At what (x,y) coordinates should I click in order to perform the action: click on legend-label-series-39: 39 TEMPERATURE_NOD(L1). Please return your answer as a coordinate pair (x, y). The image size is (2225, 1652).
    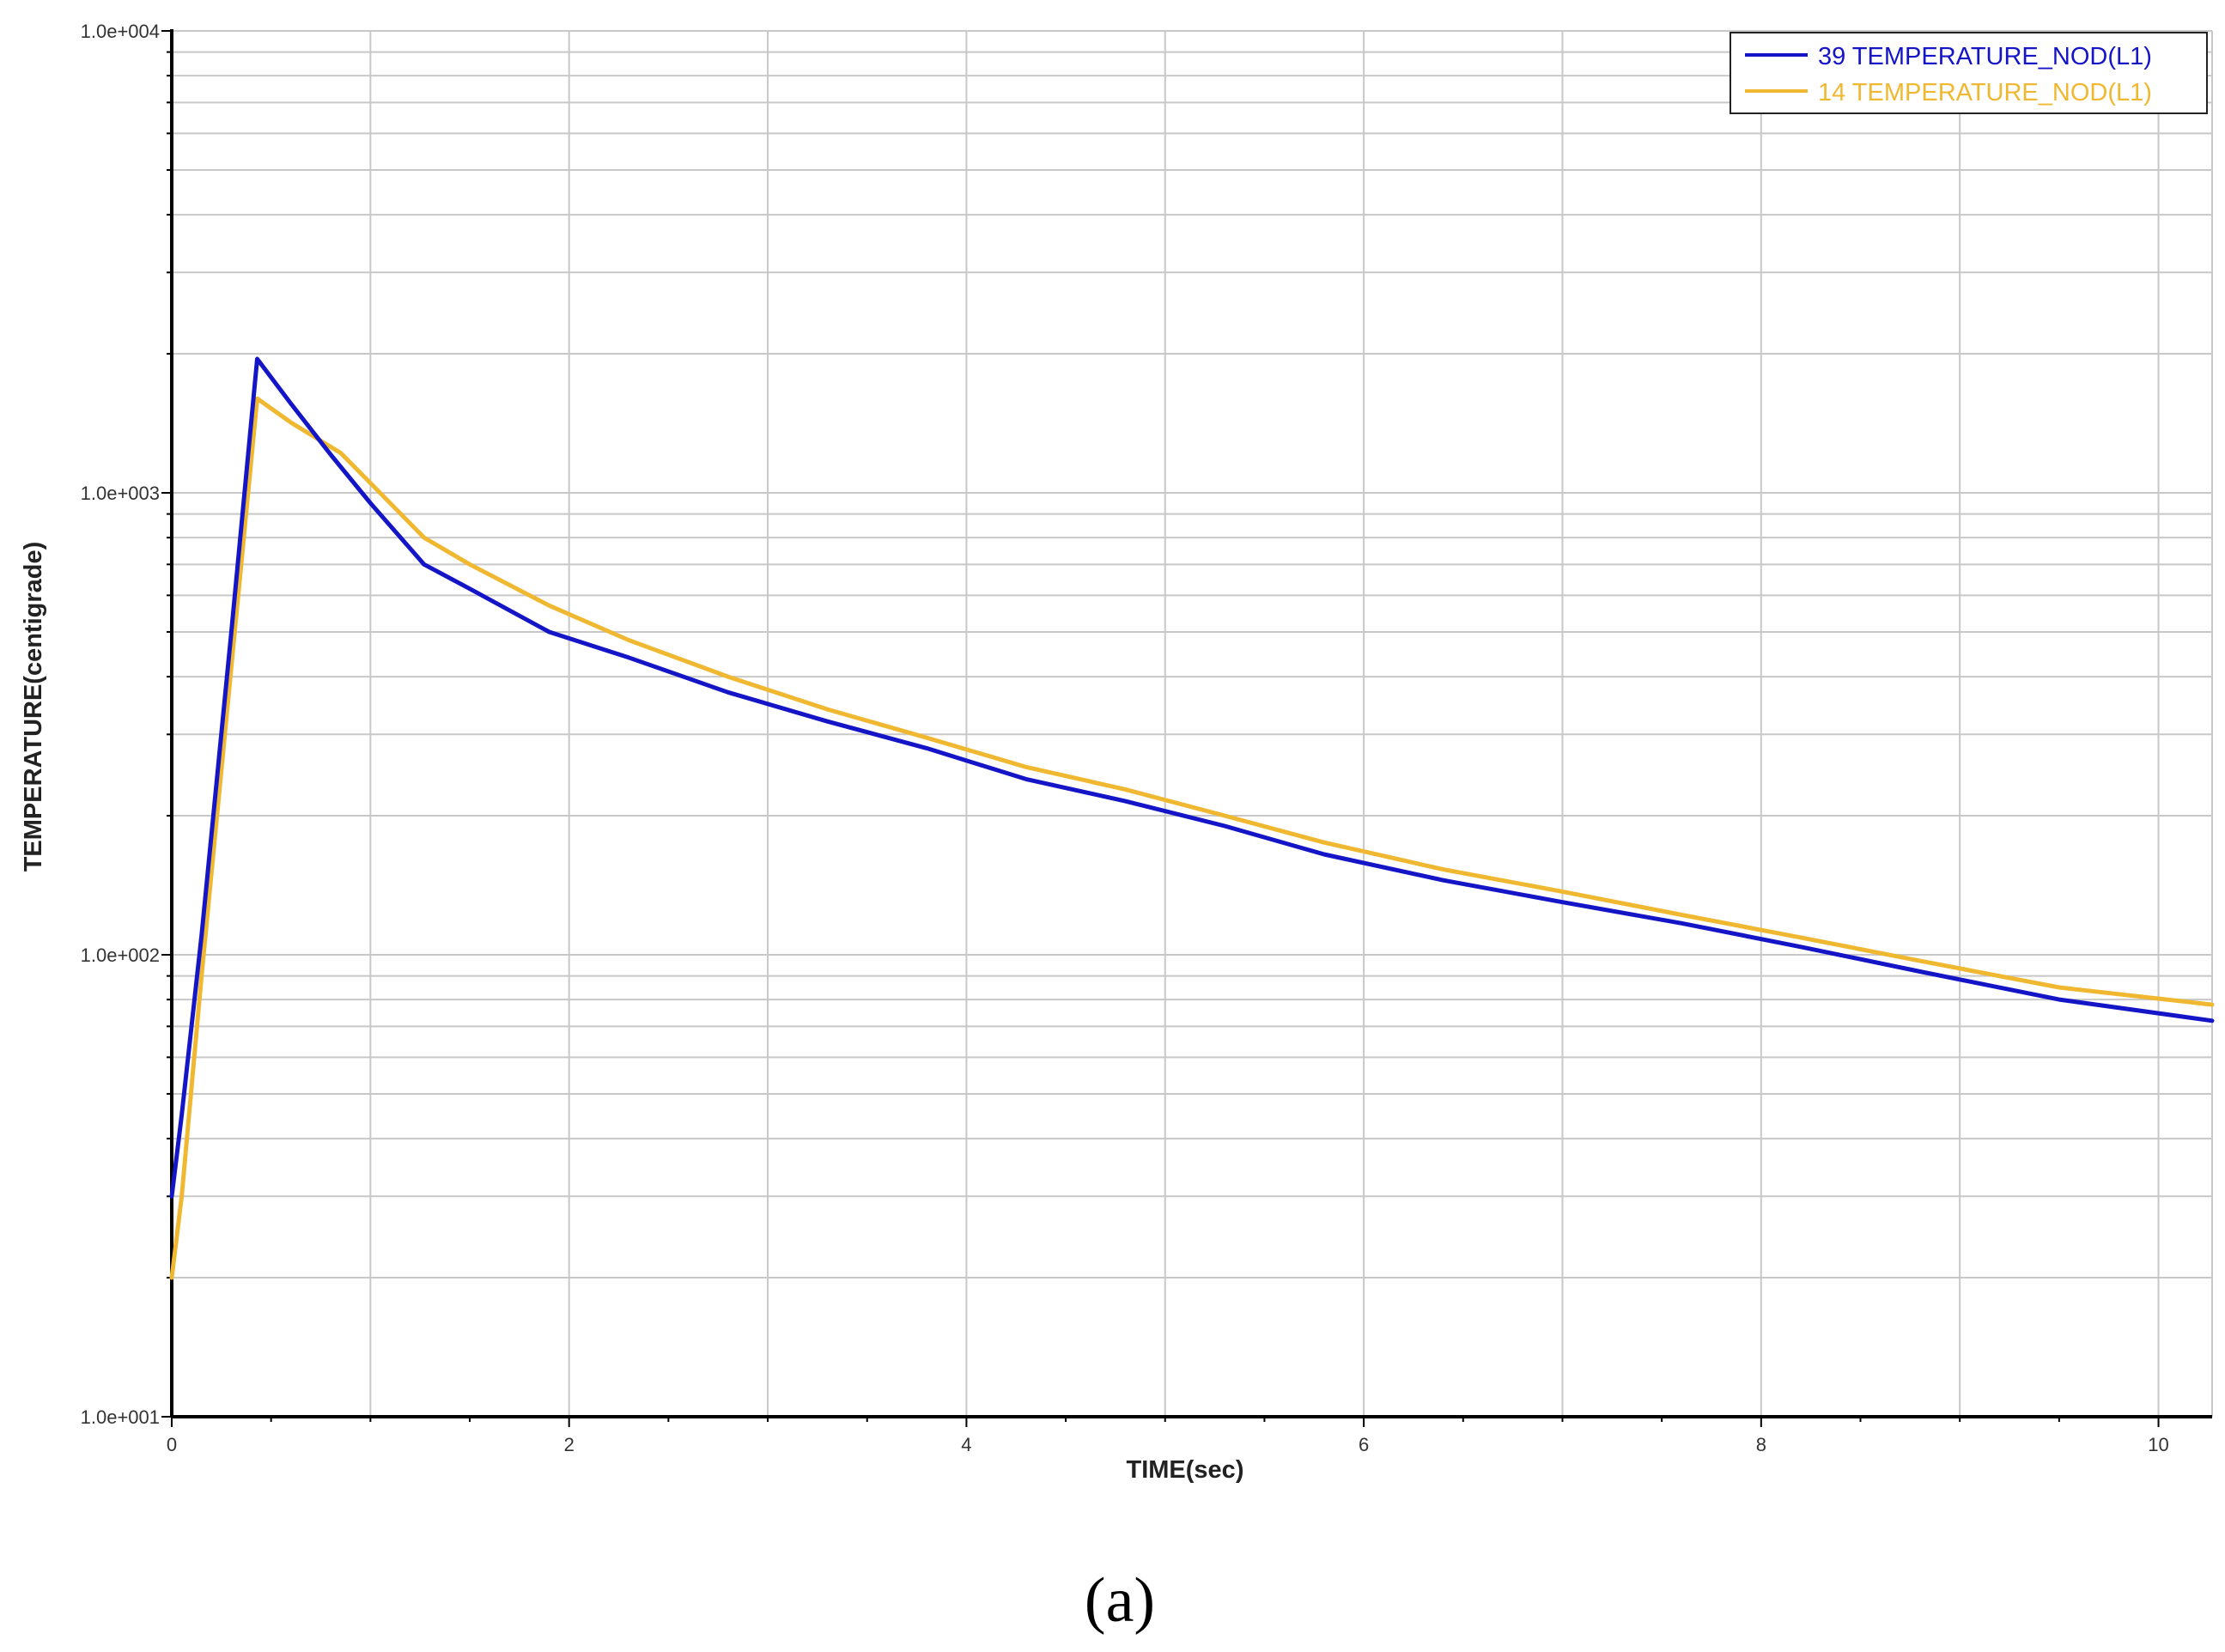
    Looking at the image, I should click on (1985, 56).